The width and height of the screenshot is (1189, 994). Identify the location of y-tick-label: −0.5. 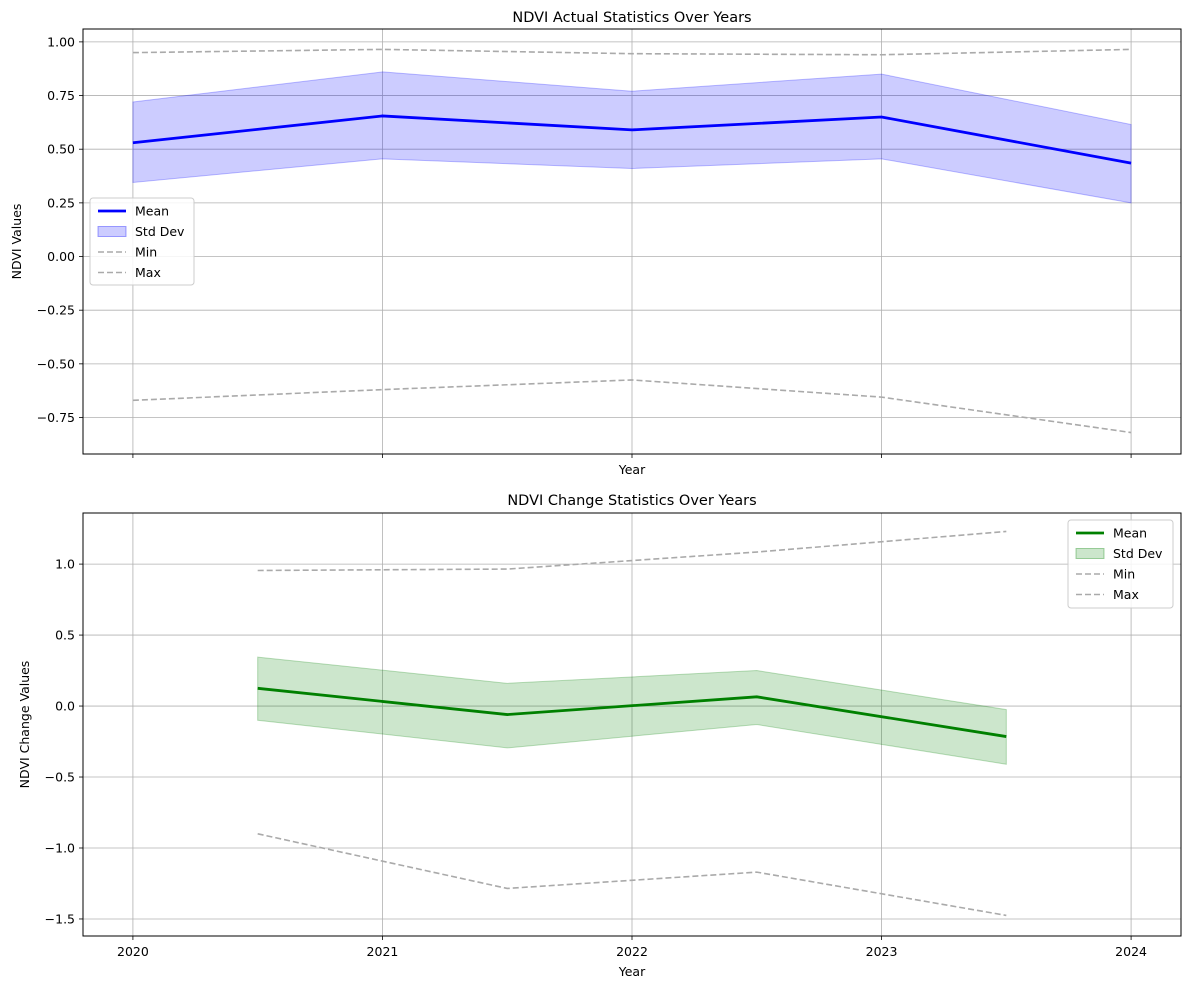
(60, 777).